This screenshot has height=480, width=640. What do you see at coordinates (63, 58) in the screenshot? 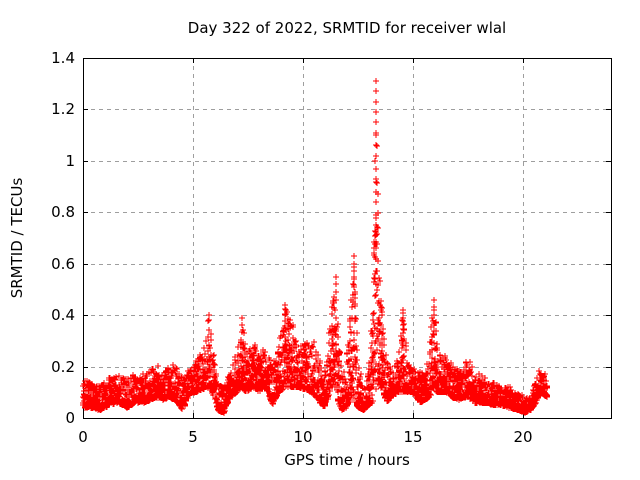
I see `y-tick-label: 1.4` at bounding box center [63, 58].